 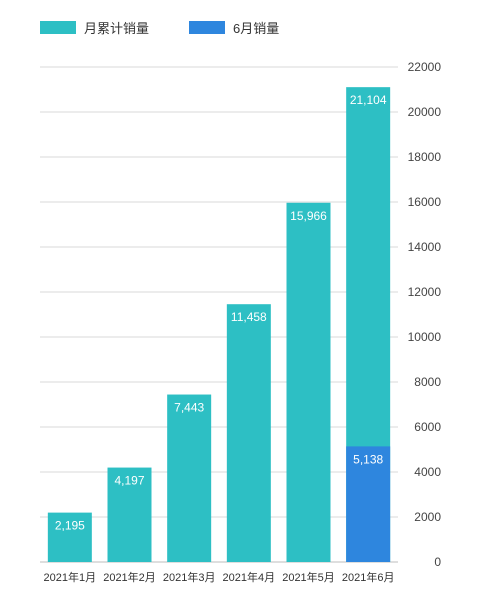 What do you see at coordinates (129, 481) in the screenshot?
I see `data-label-cumulative: 4,197` at bounding box center [129, 481].